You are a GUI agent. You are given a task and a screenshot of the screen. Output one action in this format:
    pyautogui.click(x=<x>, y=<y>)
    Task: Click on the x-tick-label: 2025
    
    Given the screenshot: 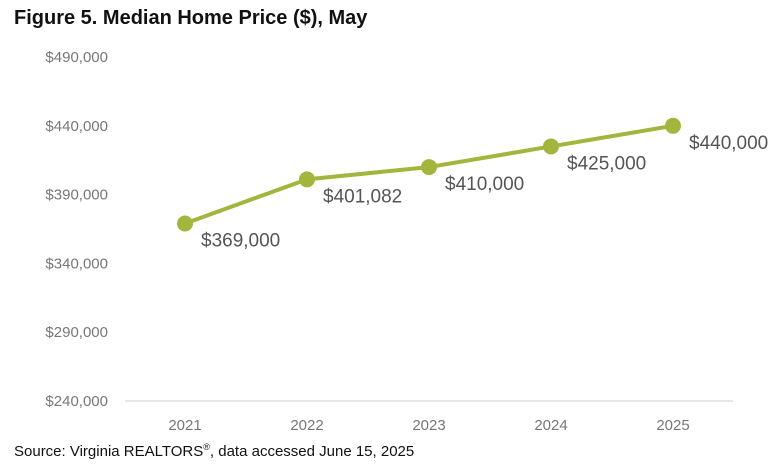 What is the action you would take?
    pyautogui.click(x=672, y=425)
    